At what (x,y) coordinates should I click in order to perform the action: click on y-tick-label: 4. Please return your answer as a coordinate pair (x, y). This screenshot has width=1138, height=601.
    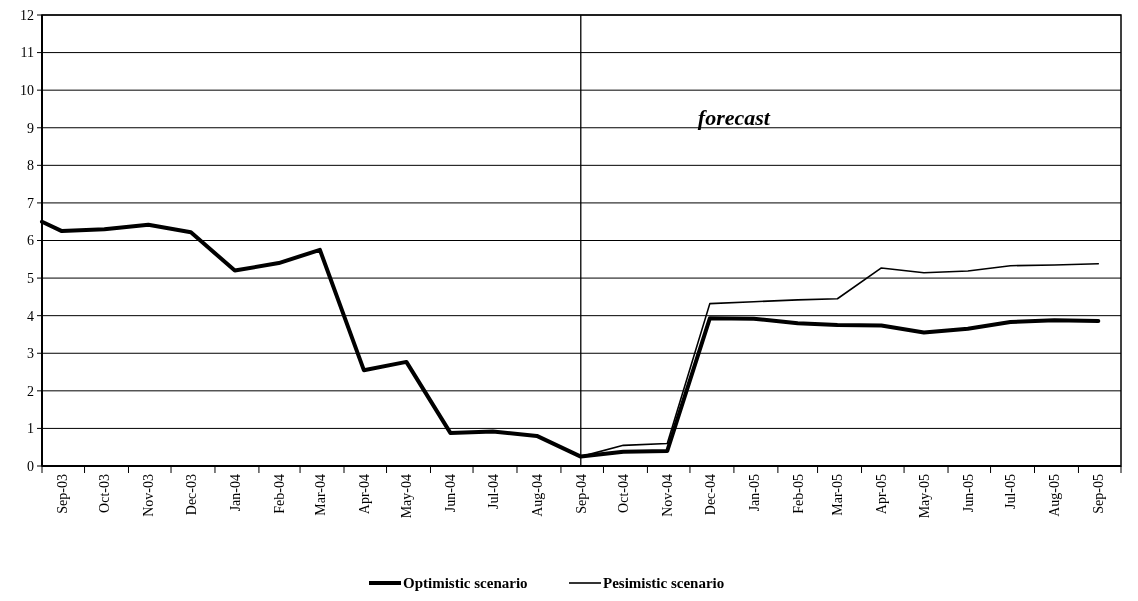
    Looking at the image, I should click on (30, 316).